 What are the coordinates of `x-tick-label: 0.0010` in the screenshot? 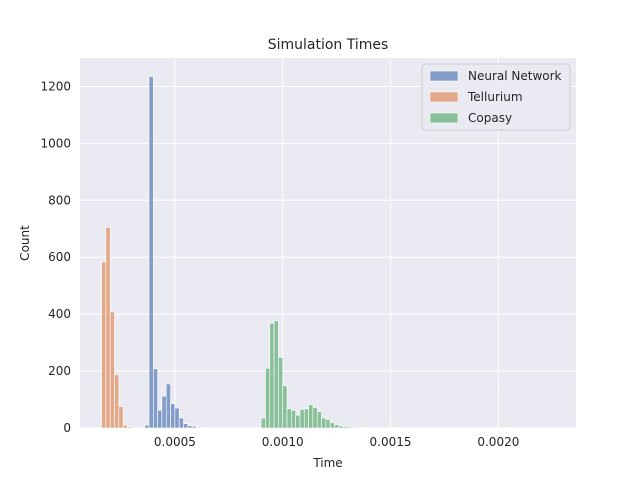 It's located at (283, 442).